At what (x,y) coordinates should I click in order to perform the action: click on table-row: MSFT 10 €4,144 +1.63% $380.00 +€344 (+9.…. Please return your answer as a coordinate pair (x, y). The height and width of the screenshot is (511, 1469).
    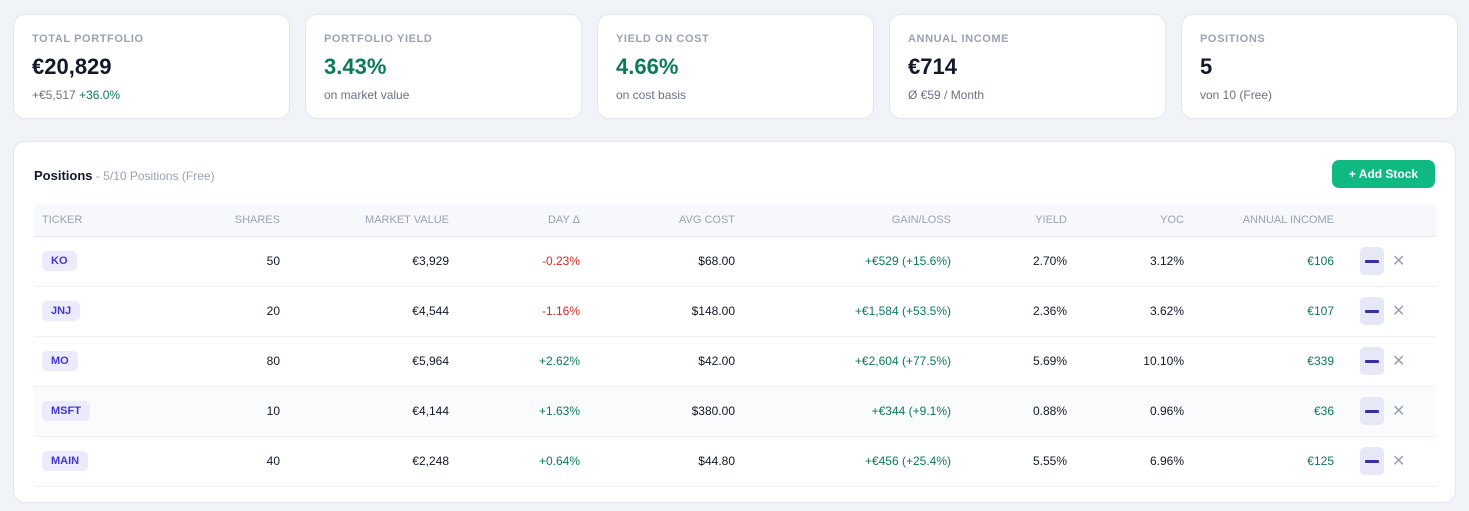
    Looking at the image, I should click on (735, 411).